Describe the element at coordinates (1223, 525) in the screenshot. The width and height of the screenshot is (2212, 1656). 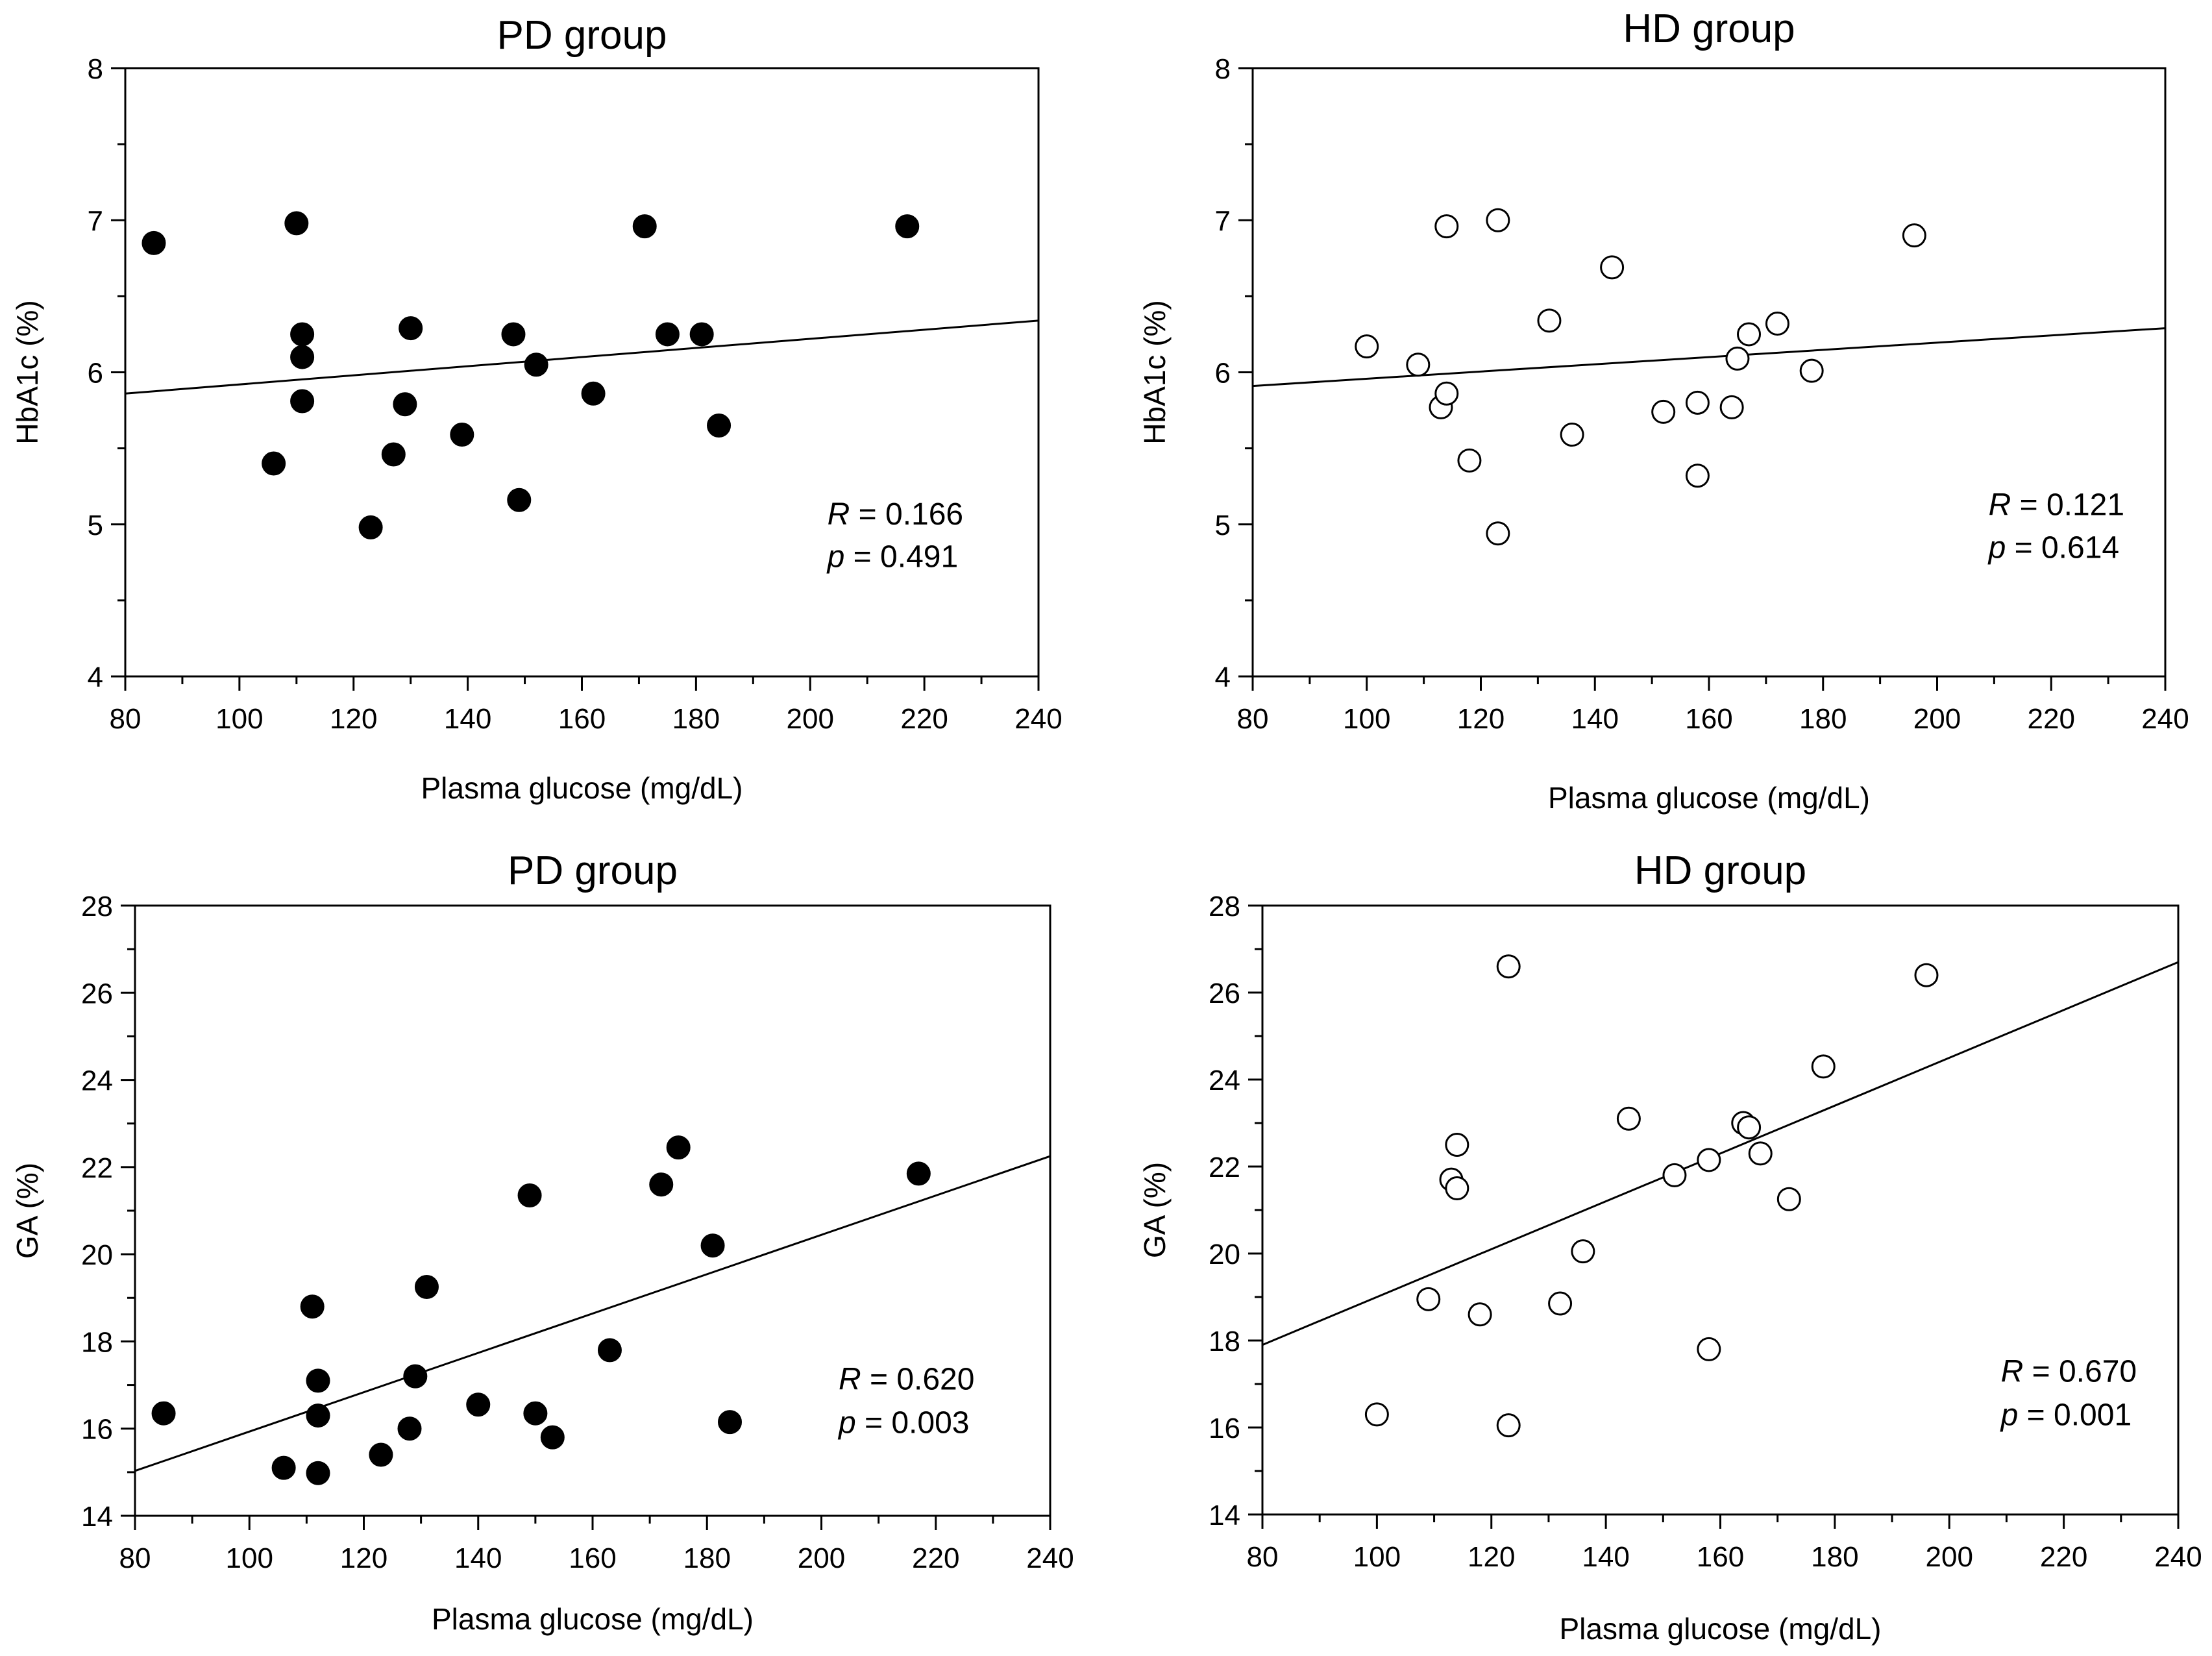
I see `y-tick-label: 5` at that location.